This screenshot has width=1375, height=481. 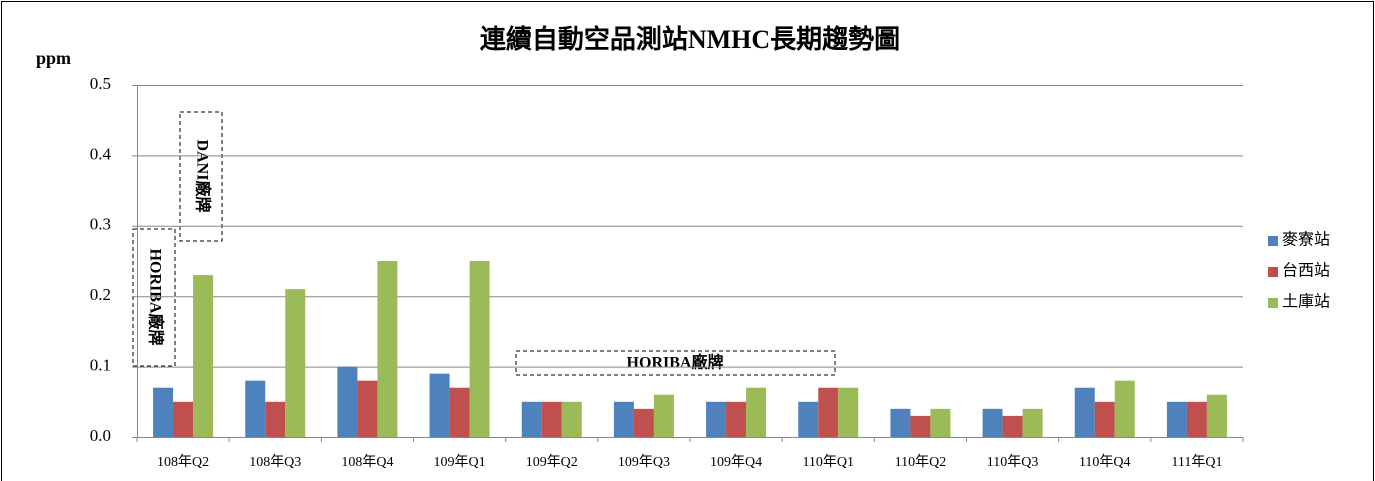 I want to click on x-tick-label: 110年Q1, so click(x=828, y=462).